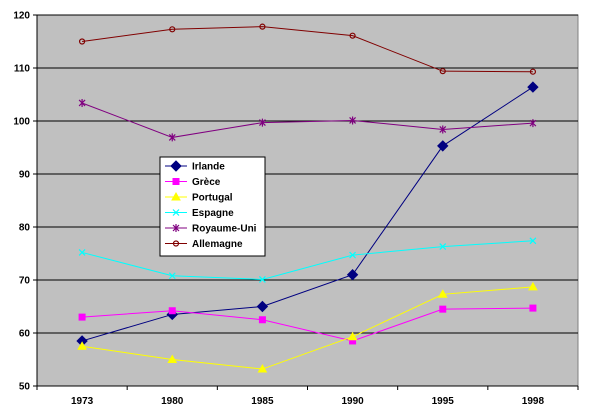  I want to click on series-gr-ce, so click(307, 324).